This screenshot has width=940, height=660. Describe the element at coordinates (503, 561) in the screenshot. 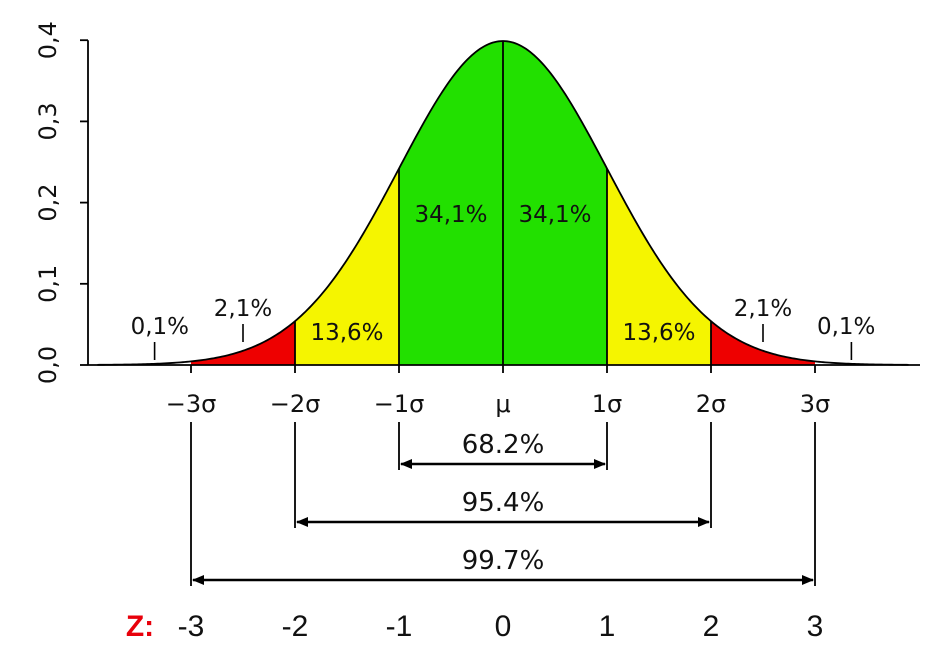

I see `range-label: 99.7%` at that location.